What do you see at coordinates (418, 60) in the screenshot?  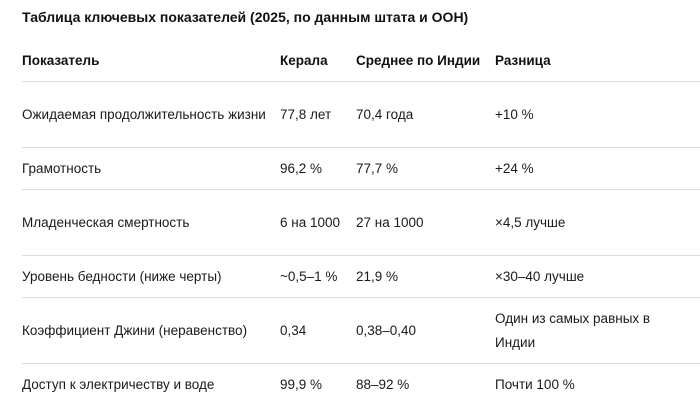 I see `header-india-average: Среднее по Индии` at bounding box center [418, 60].